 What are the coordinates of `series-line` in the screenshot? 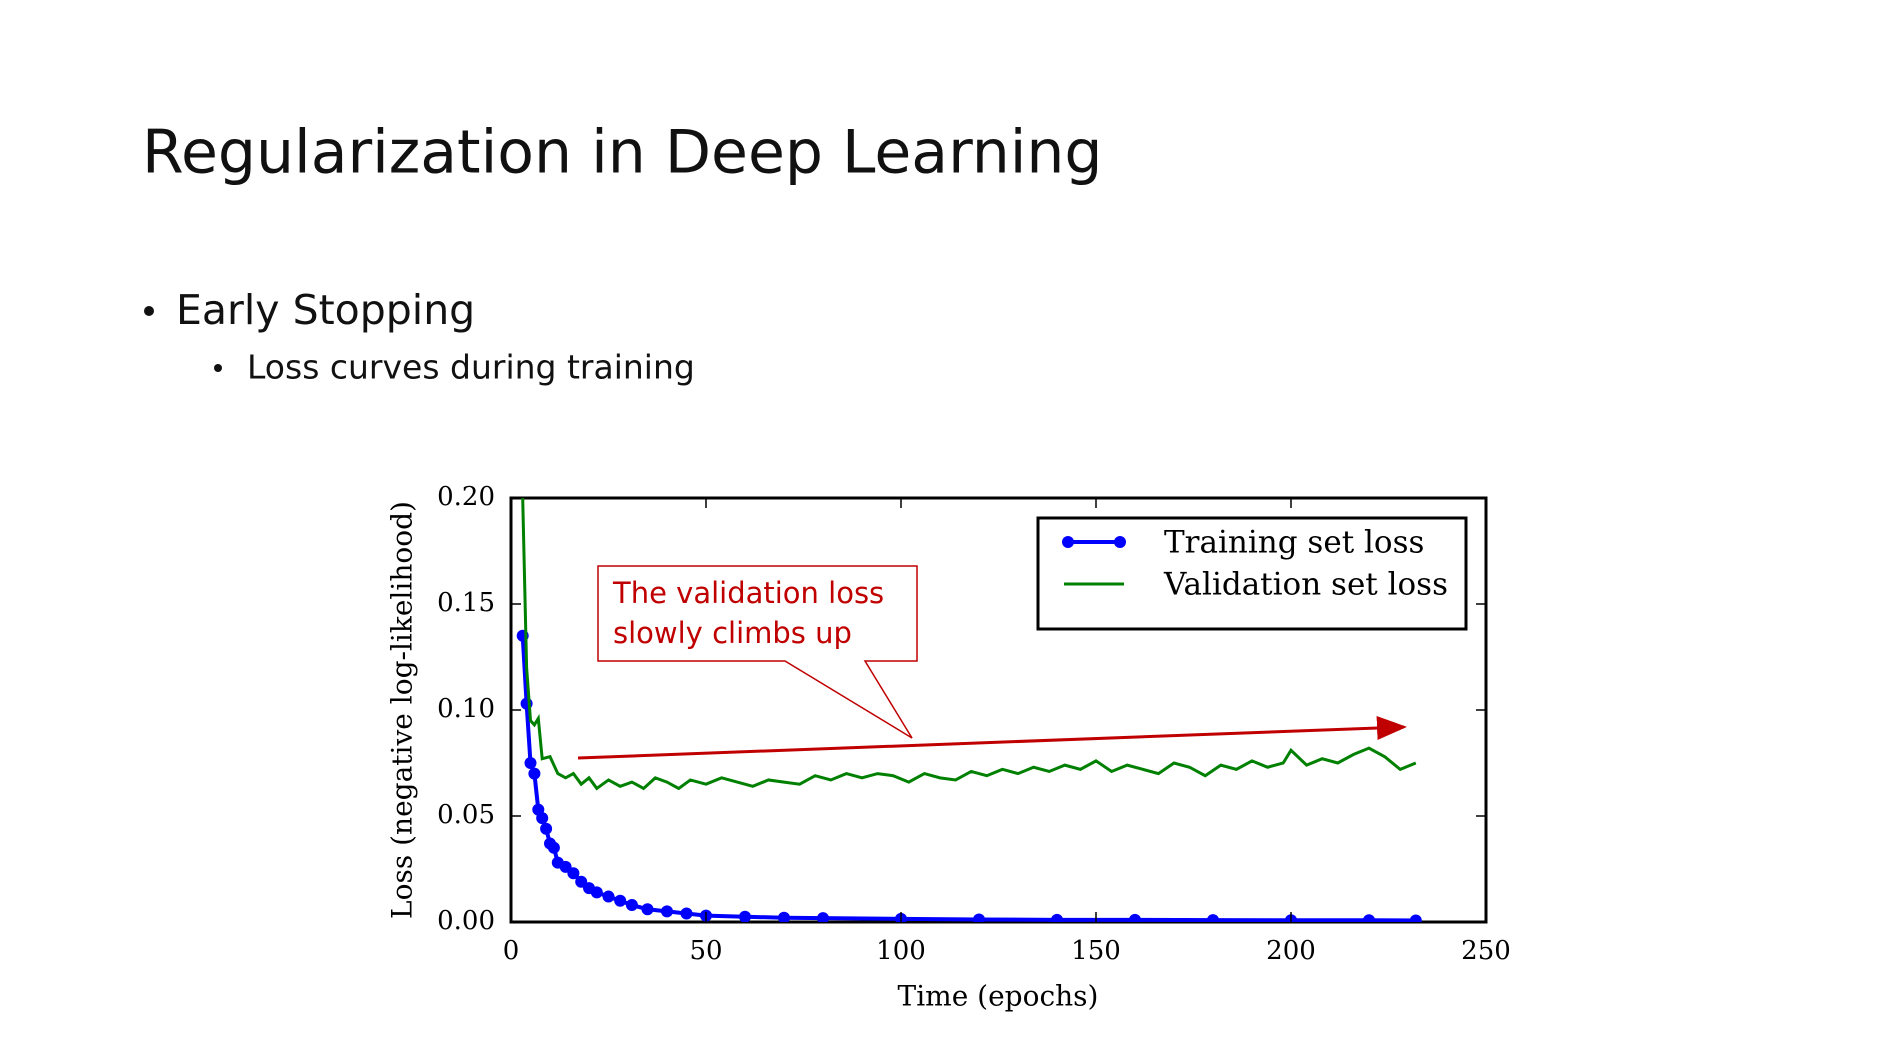 It's located at (969, 644).